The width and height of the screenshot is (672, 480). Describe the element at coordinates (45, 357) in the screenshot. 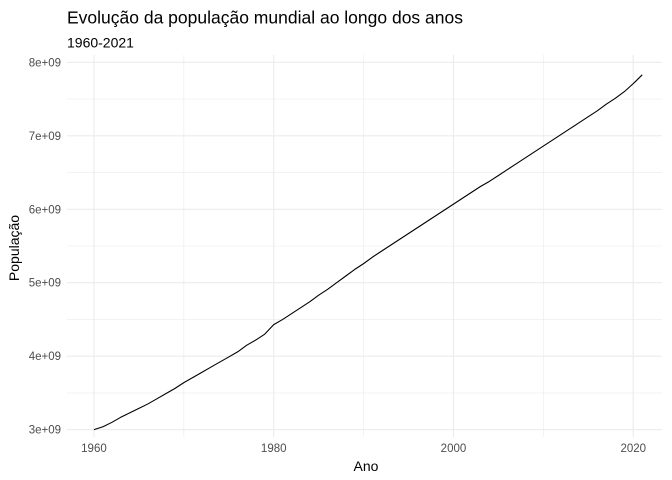

I see `y-tick-label: 4e+09` at that location.